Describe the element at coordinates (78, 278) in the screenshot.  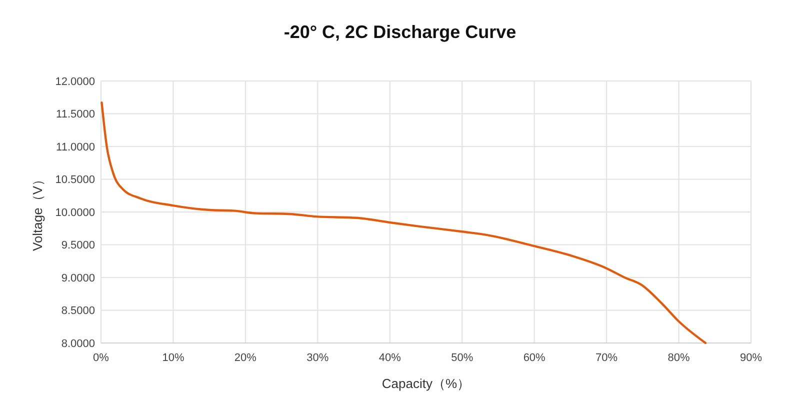
I see `y-tick-label: 9.0000` at that location.